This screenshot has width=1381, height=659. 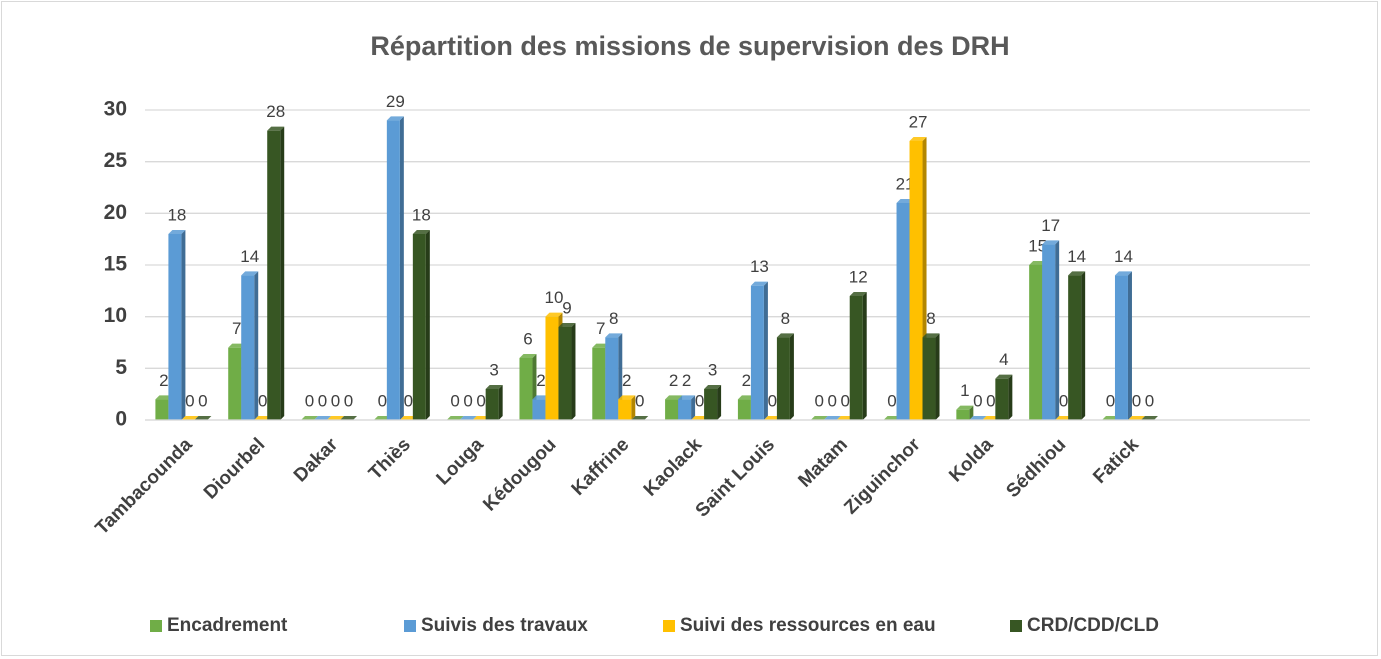 What do you see at coordinates (554, 297) in the screenshot?
I see `data-label: 10` at bounding box center [554, 297].